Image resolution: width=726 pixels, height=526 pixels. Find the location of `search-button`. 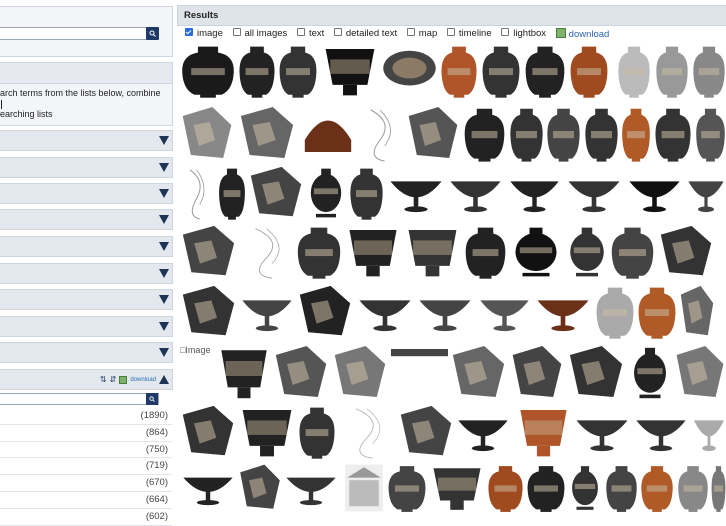

search-button is located at coordinates (152, 33).